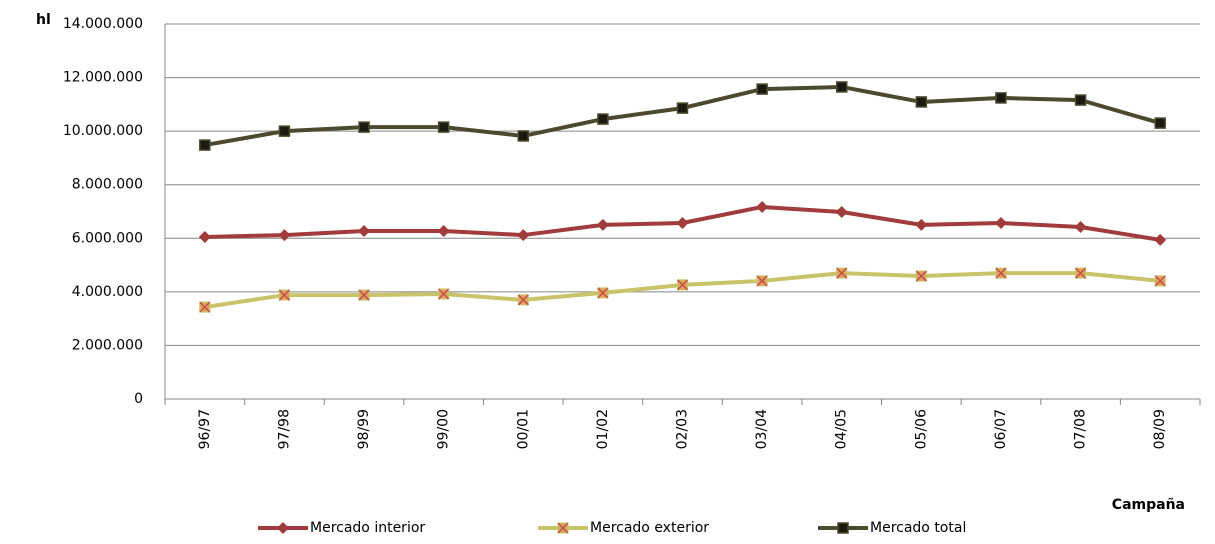 This screenshot has width=1215, height=544. I want to click on x-axis-label: Campaña, so click(1148, 505).